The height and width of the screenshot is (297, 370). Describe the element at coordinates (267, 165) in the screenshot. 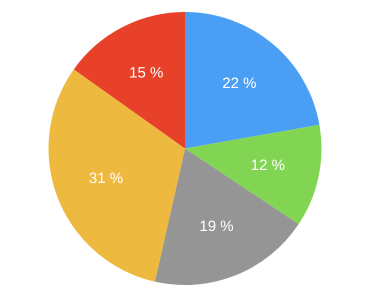

I see `data-label: 12 %` at that location.